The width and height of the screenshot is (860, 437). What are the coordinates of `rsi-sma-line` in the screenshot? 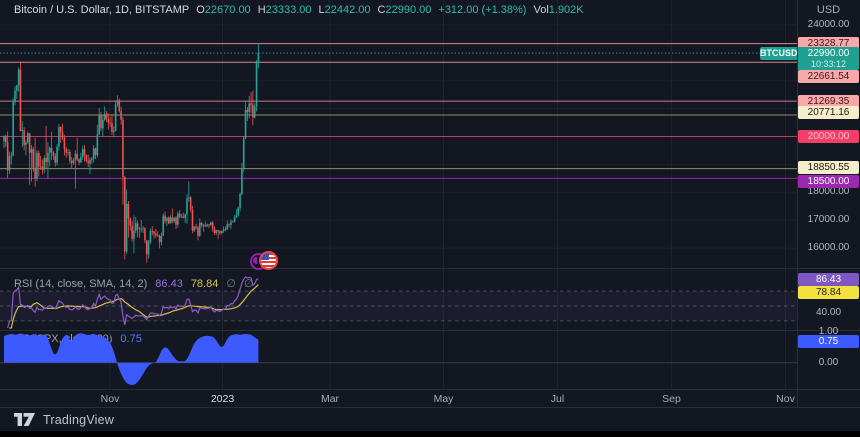 It's located at (134, 306).